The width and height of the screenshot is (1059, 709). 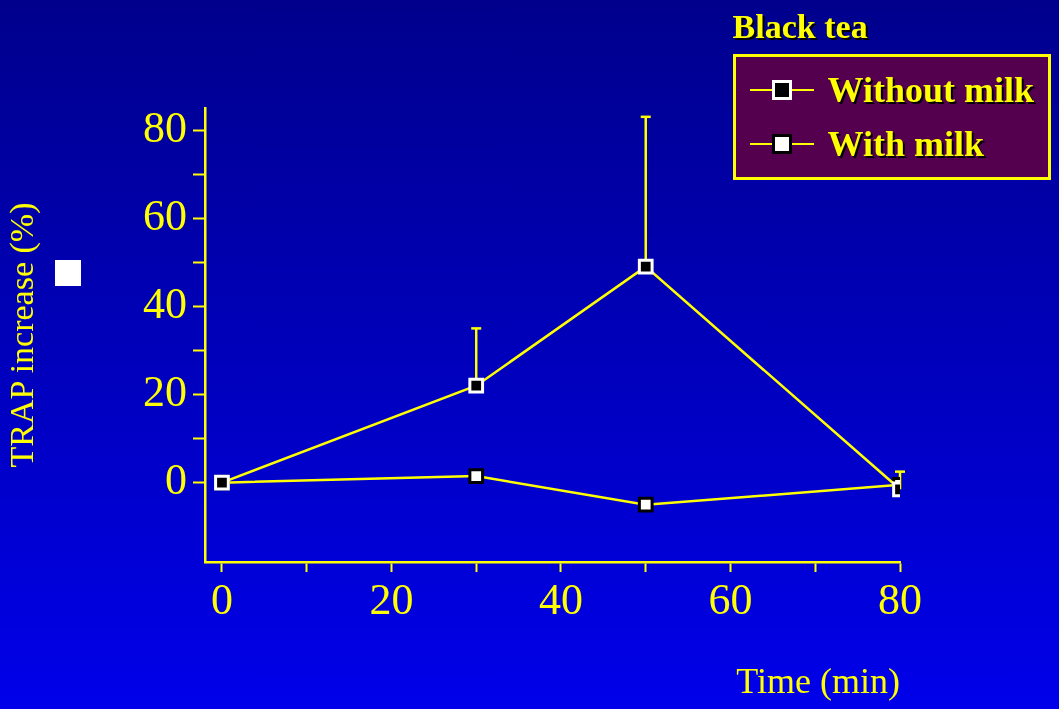 What do you see at coordinates (165, 392) in the screenshot?
I see `y-tick-label: 20` at bounding box center [165, 392].